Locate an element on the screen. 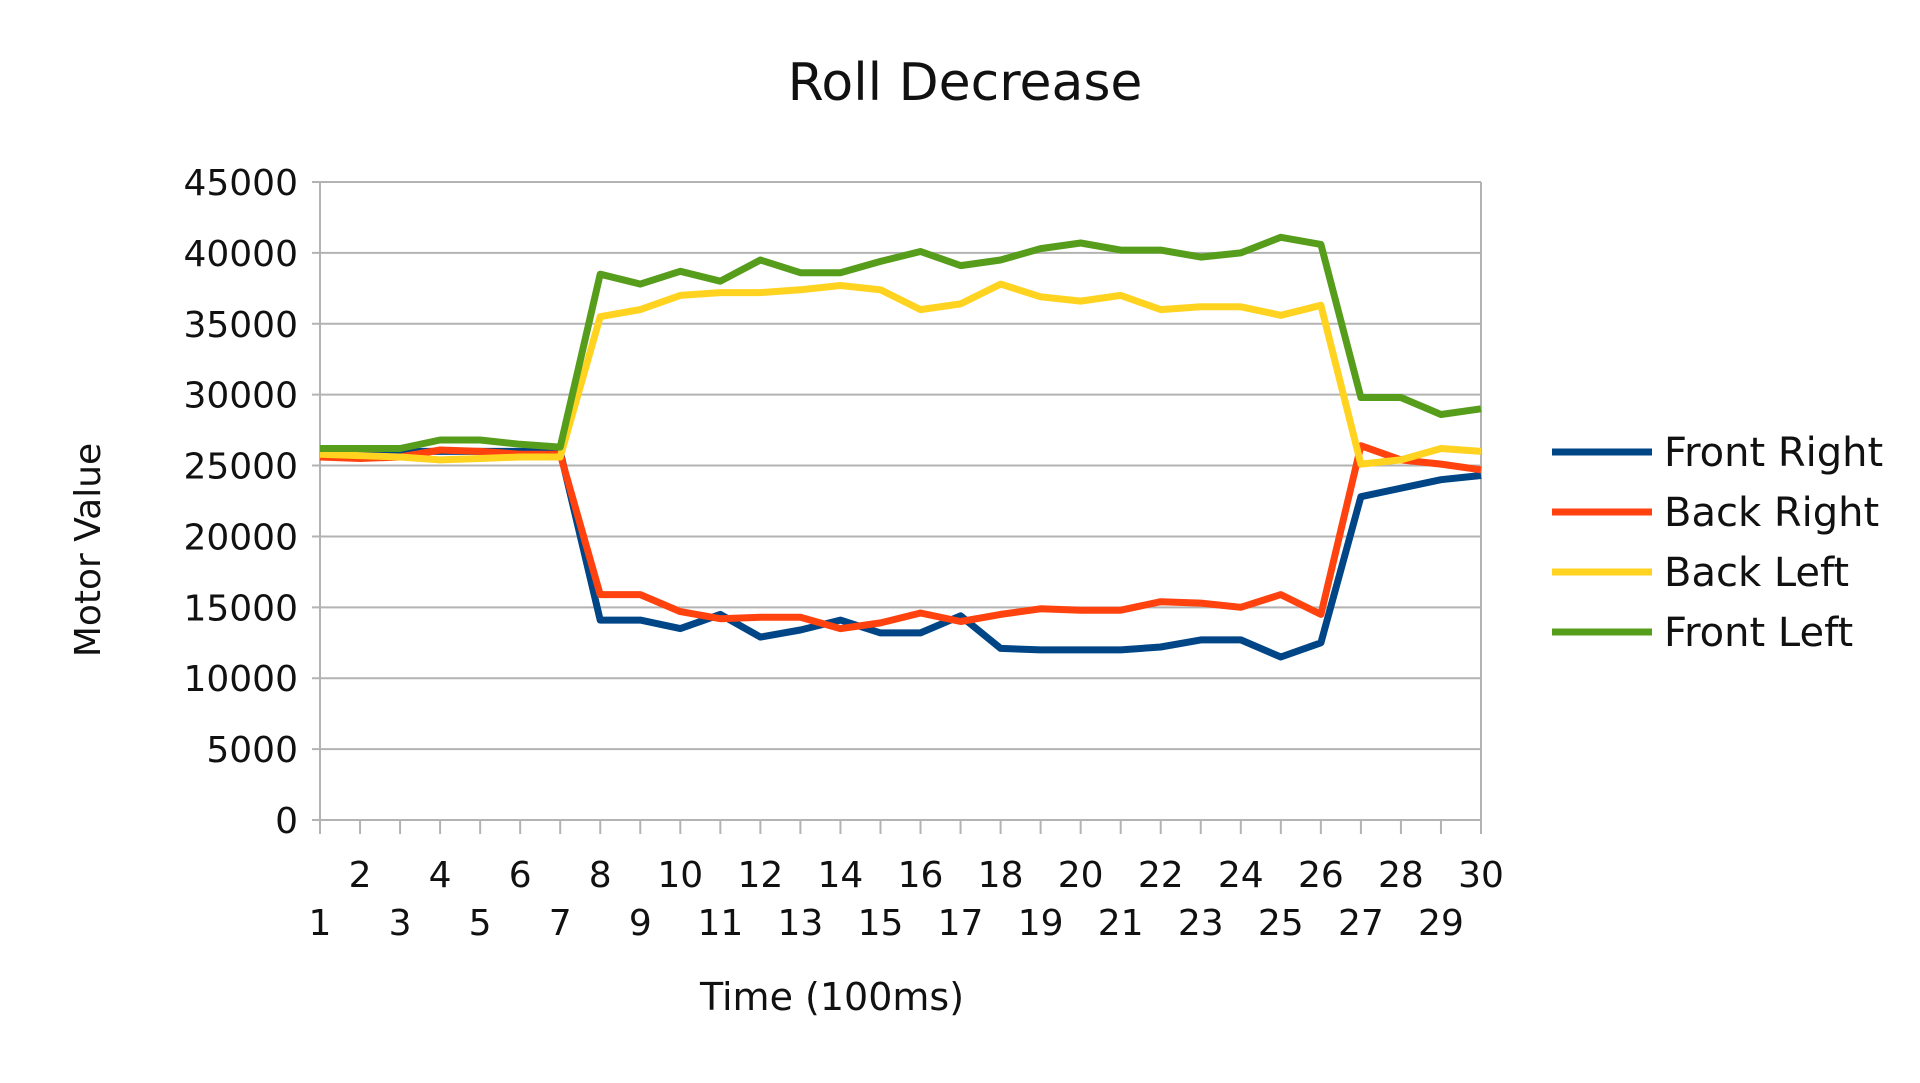 The height and width of the screenshot is (1083, 1920). x-tick-label: 28 is located at coordinates (1401, 875).